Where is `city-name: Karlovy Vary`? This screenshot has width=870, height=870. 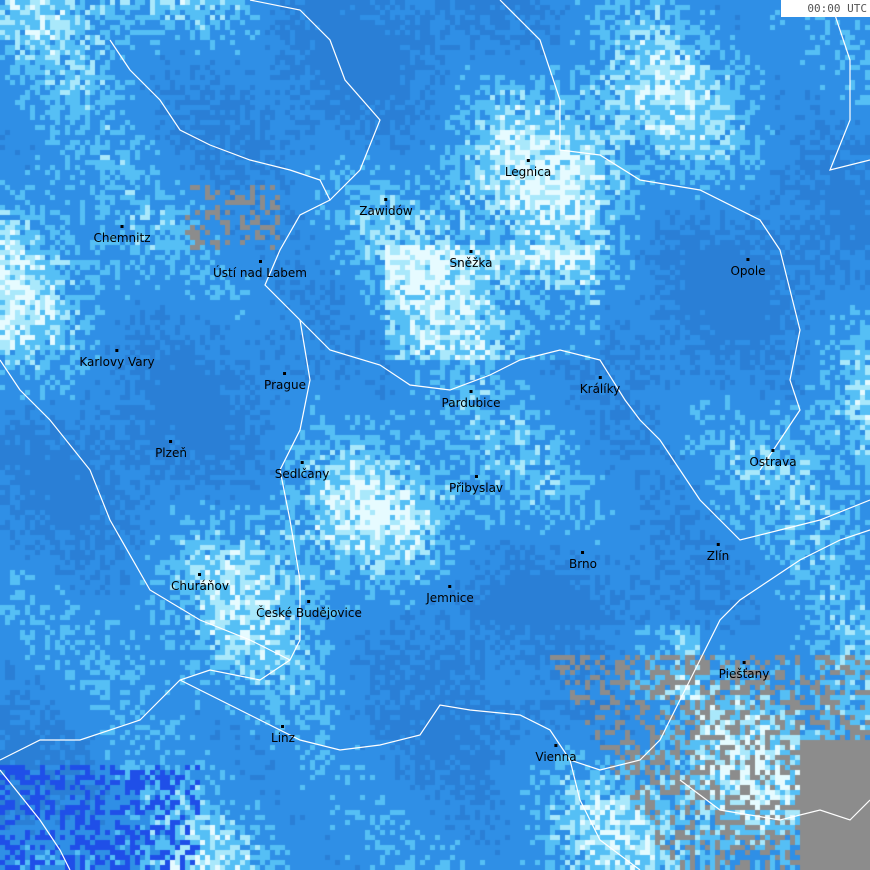
city-name: Karlovy Vary is located at coordinates (117, 362).